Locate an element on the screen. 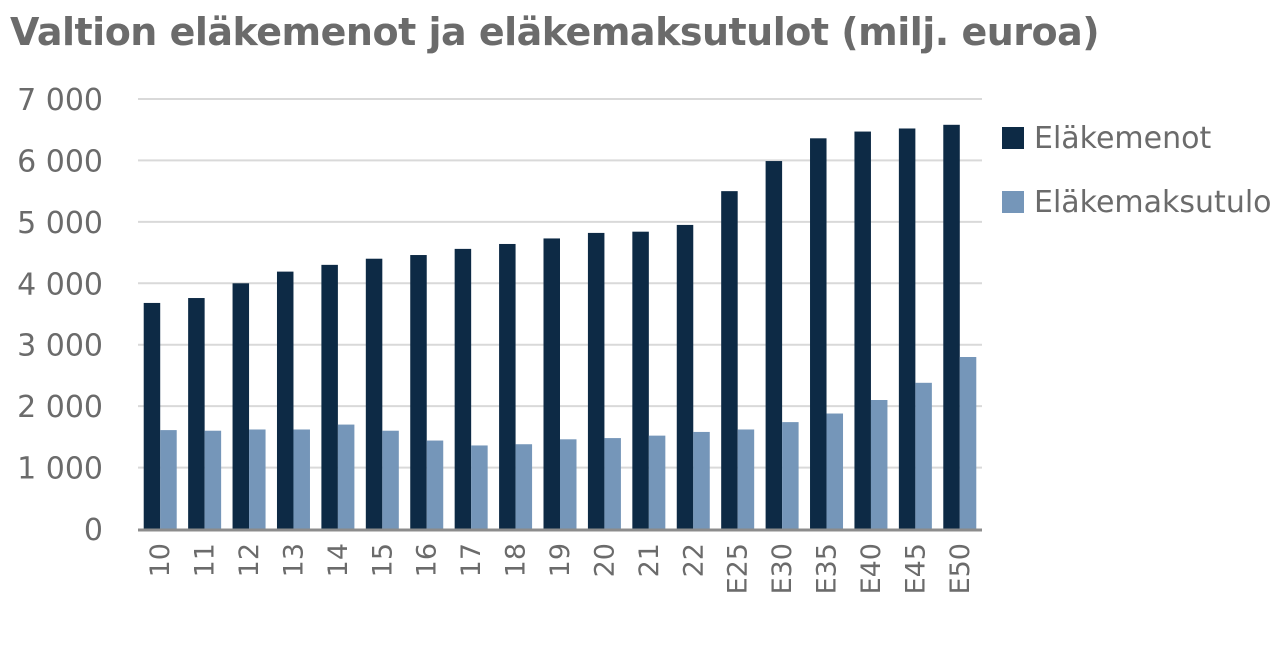 This screenshot has width=1288, height=672. y-tick-label: 4 000 is located at coordinates (60, 284).